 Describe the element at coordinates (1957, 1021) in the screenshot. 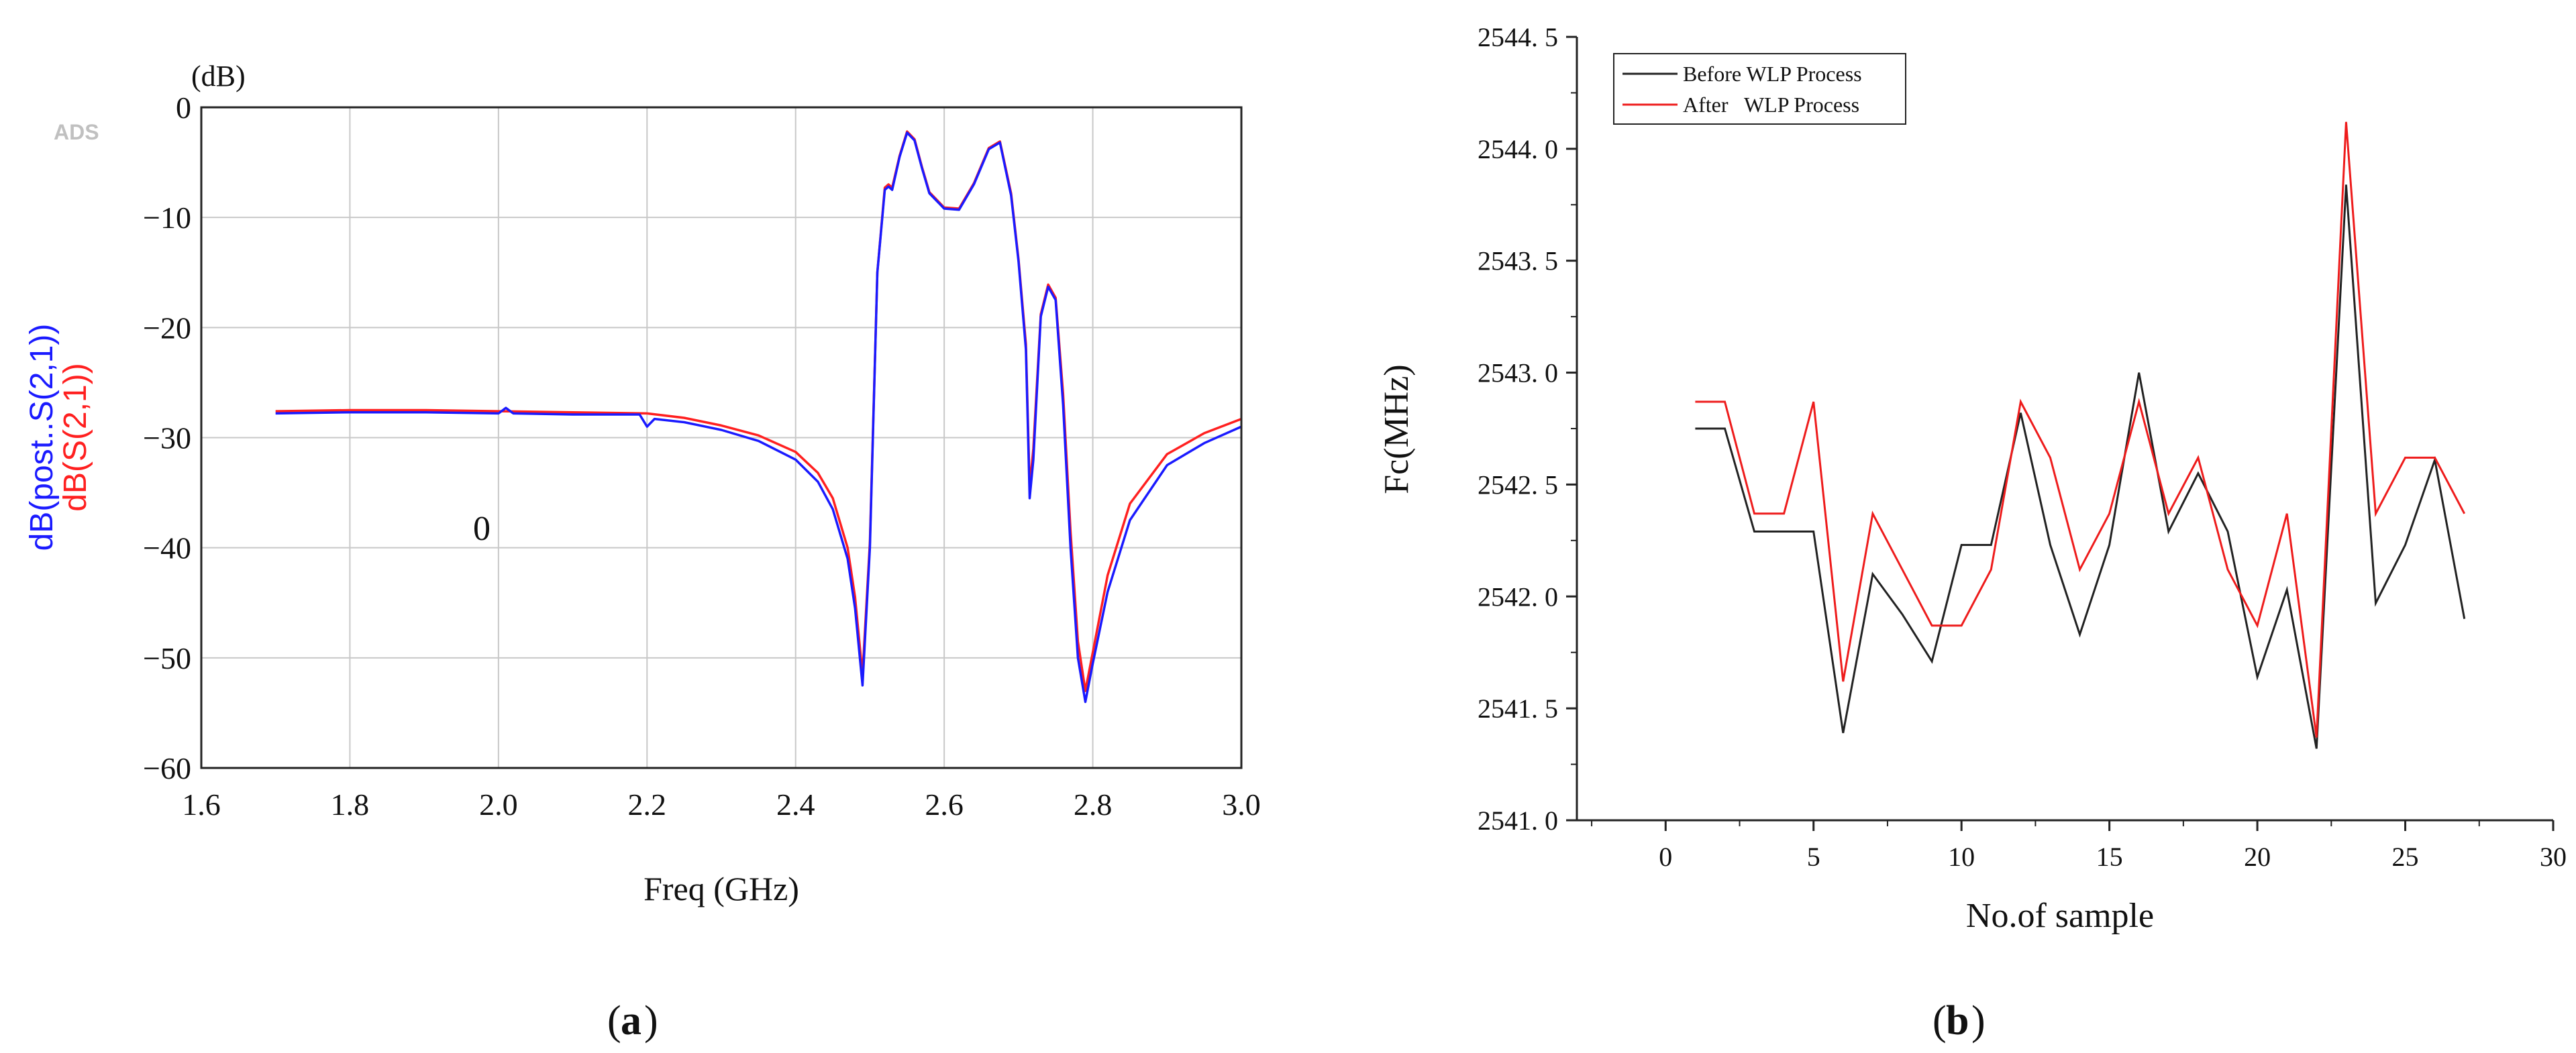

I see `panel-b-label: b` at that location.